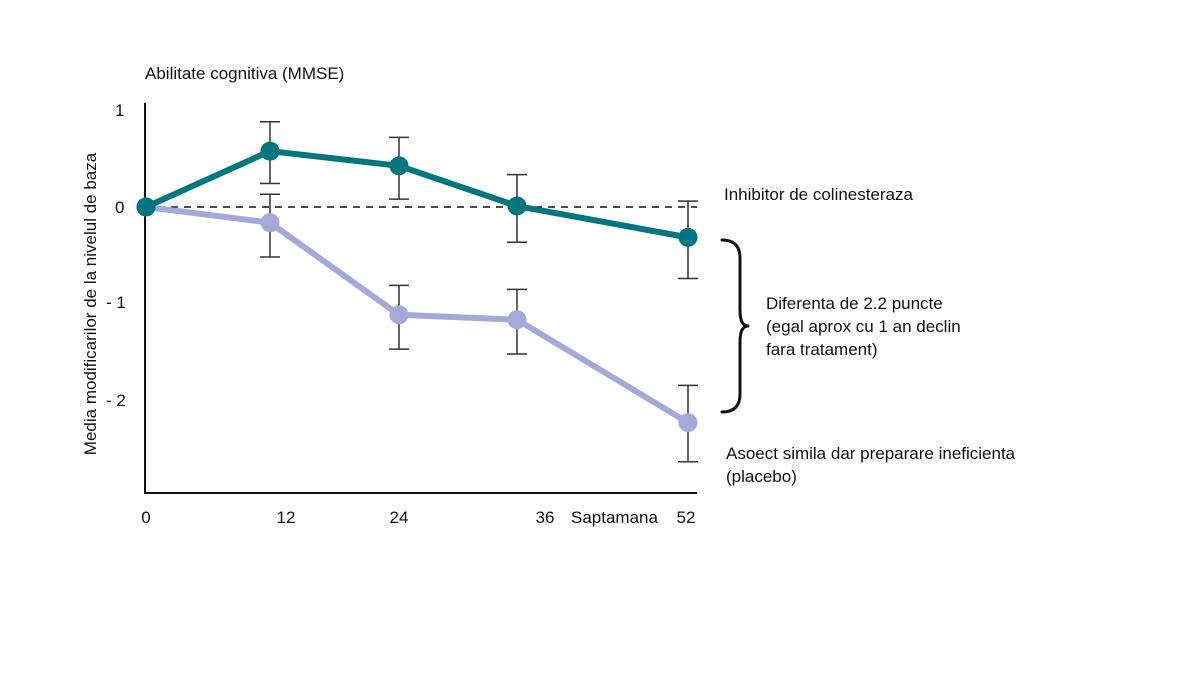 Image resolution: width=1200 pixels, height=675 pixels. What do you see at coordinates (686, 517) in the screenshot?
I see `x-tick-label: 52` at bounding box center [686, 517].